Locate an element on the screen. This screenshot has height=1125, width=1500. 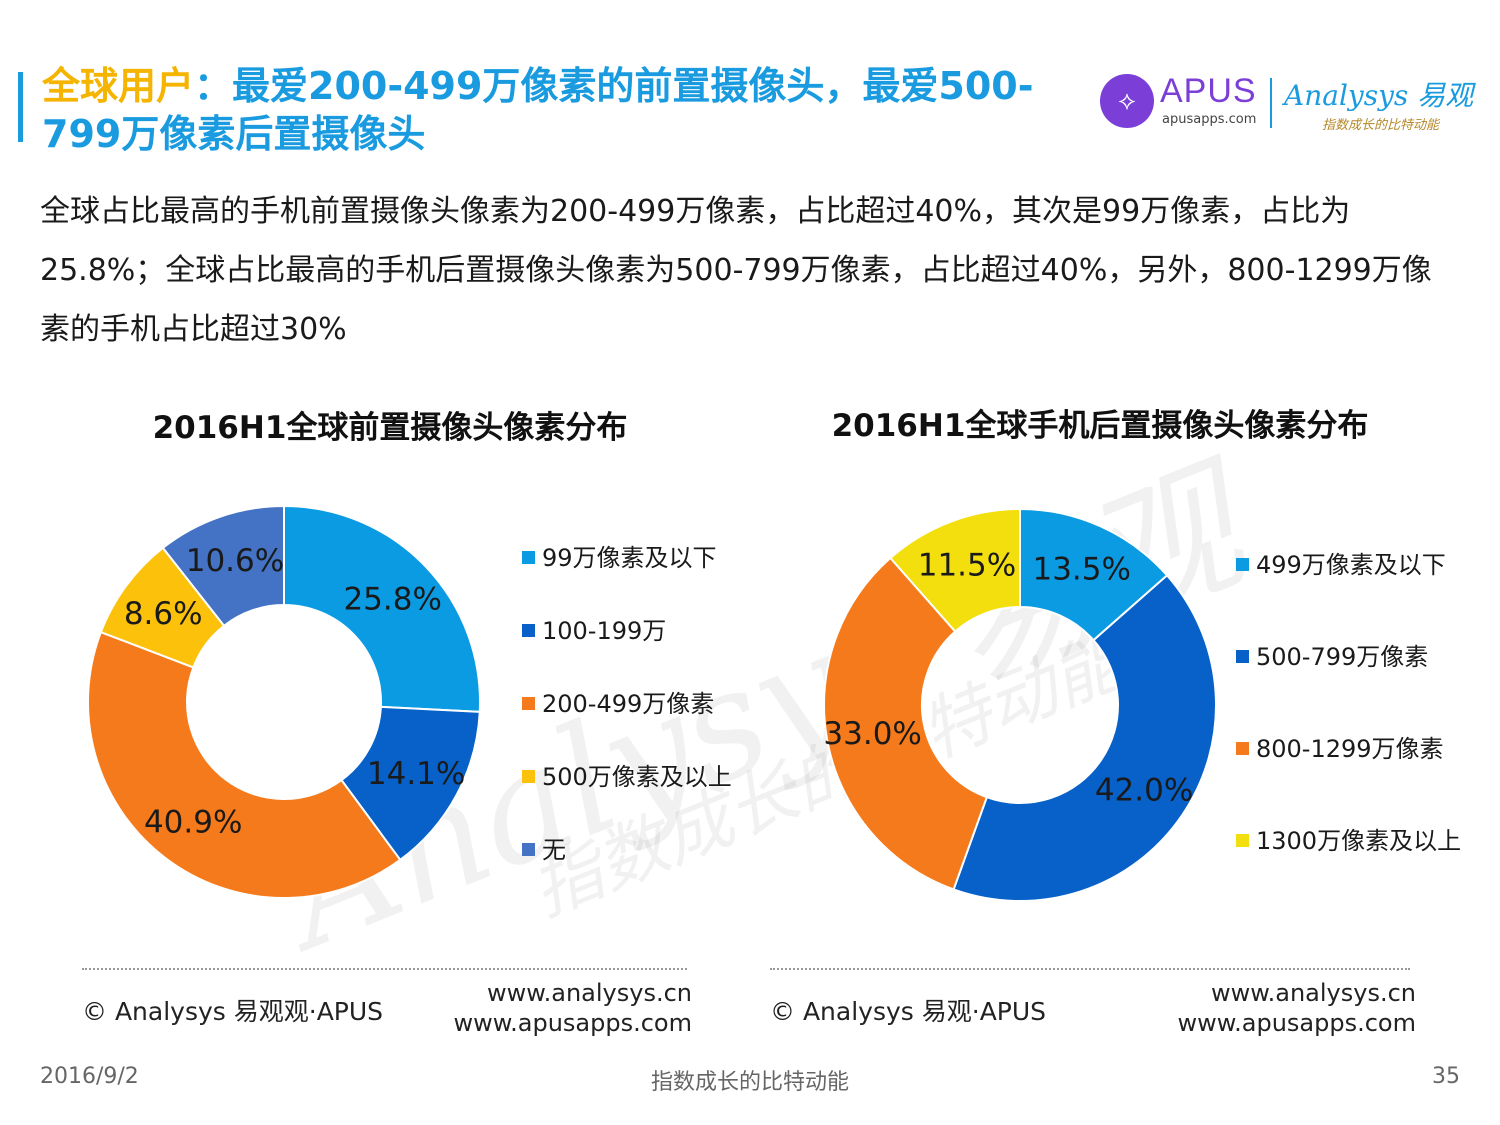
apus-logo-icon: ⟡ is located at coordinates (1127, 101).